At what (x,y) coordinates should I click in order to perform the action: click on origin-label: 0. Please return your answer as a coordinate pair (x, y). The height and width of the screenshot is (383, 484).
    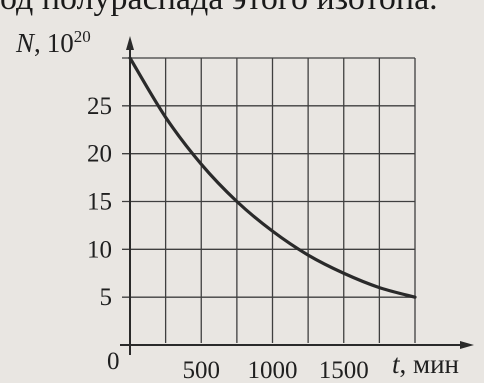
    Looking at the image, I should click on (113, 361).